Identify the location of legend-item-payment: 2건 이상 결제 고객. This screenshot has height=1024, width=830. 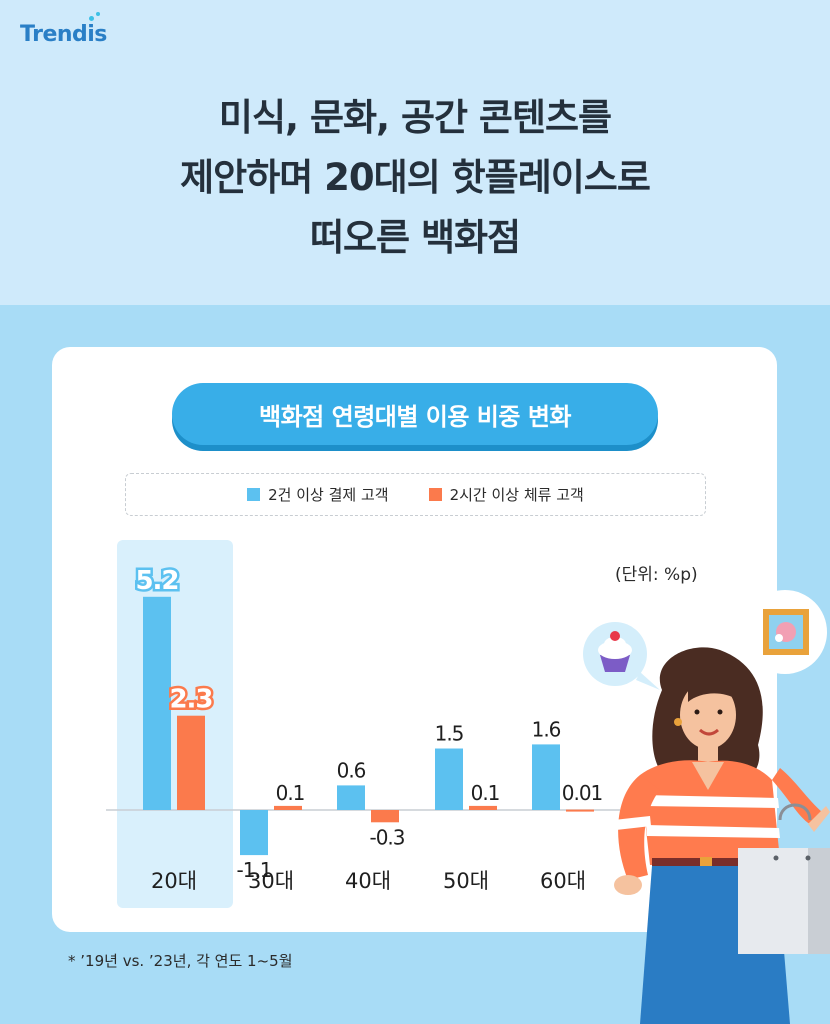
(318, 494).